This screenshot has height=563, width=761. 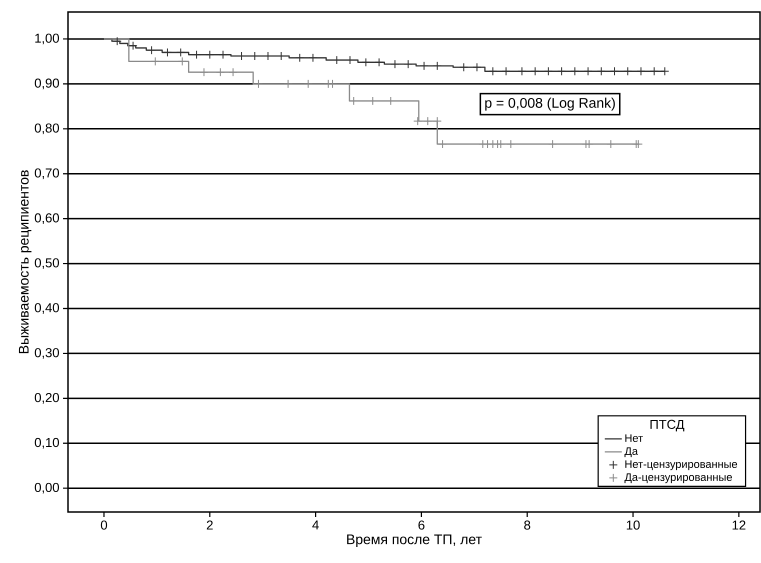 What do you see at coordinates (46, 398) in the screenshot?
I see `y-tick-label: 0,20` at bounding box center [46, 398].